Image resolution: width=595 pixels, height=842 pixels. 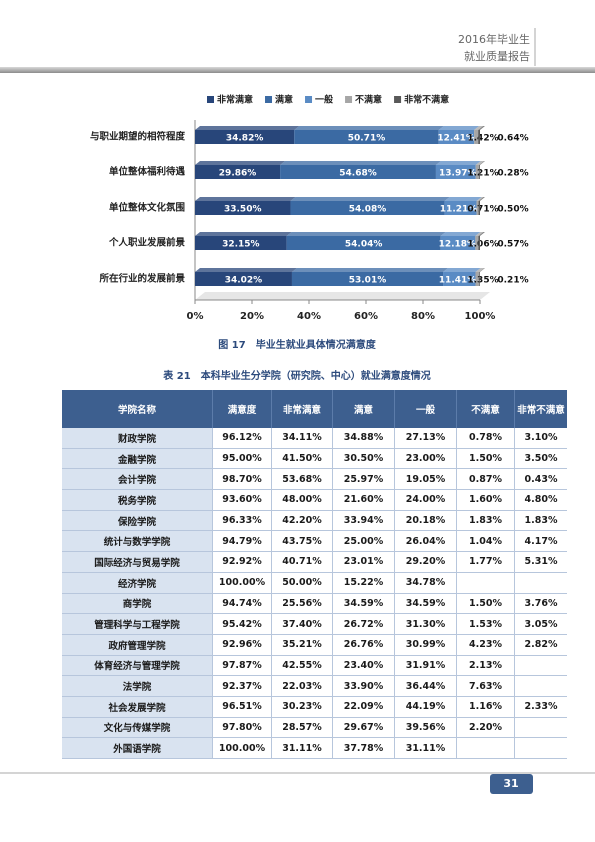 I want to click on table-cell: 1.60%, so click(x=485, y=500).